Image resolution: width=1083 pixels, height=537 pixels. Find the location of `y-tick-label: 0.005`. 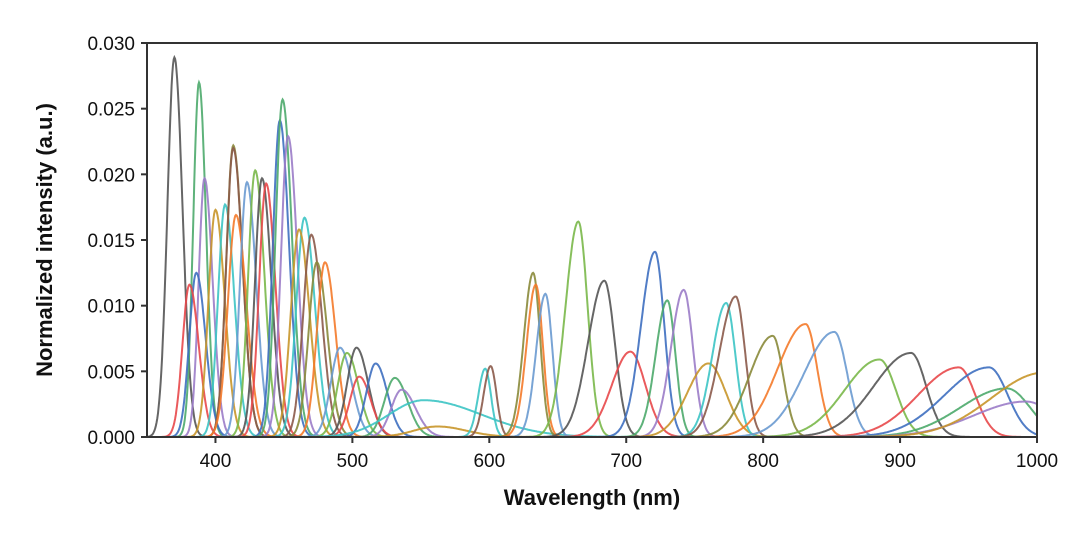

y-tick-label: 0.005 is located at coordinates (111, 372).